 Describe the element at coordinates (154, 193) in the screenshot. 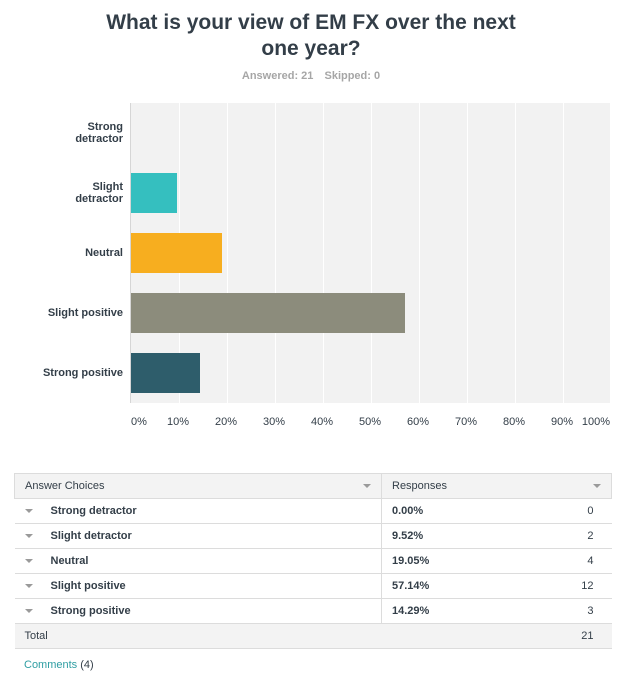

I see `bar-slight-detractor` at that location.